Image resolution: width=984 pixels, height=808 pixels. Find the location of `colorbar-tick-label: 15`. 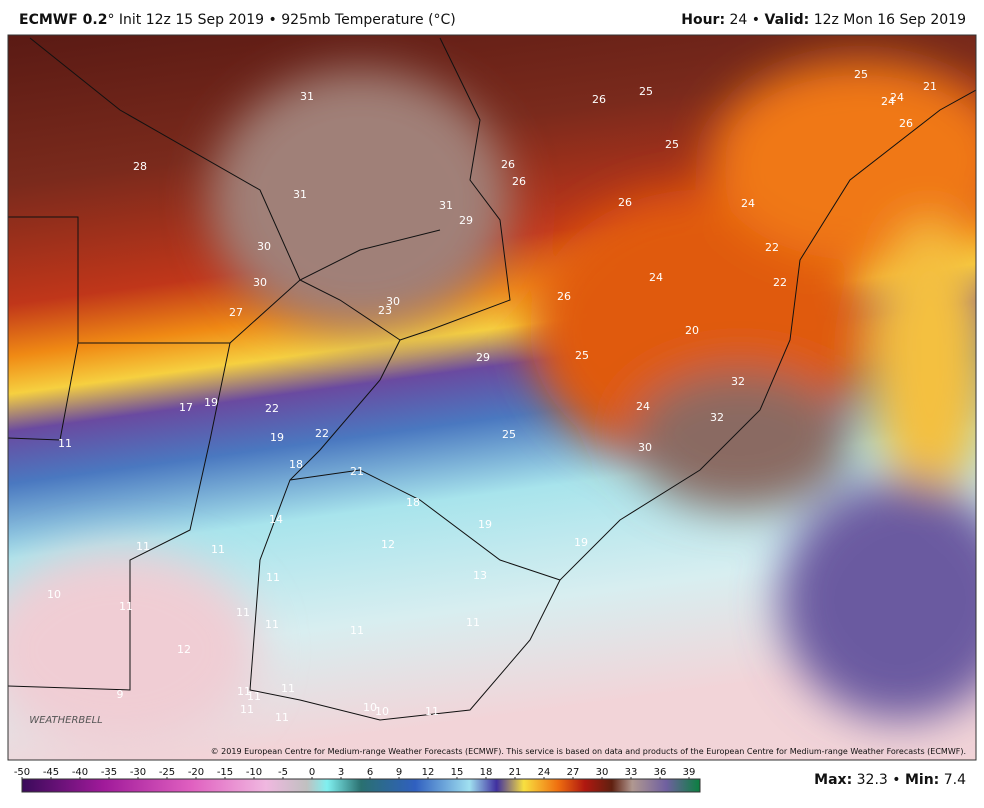

colorbar-tick-label: 15 is located at coordinates (457, 772).